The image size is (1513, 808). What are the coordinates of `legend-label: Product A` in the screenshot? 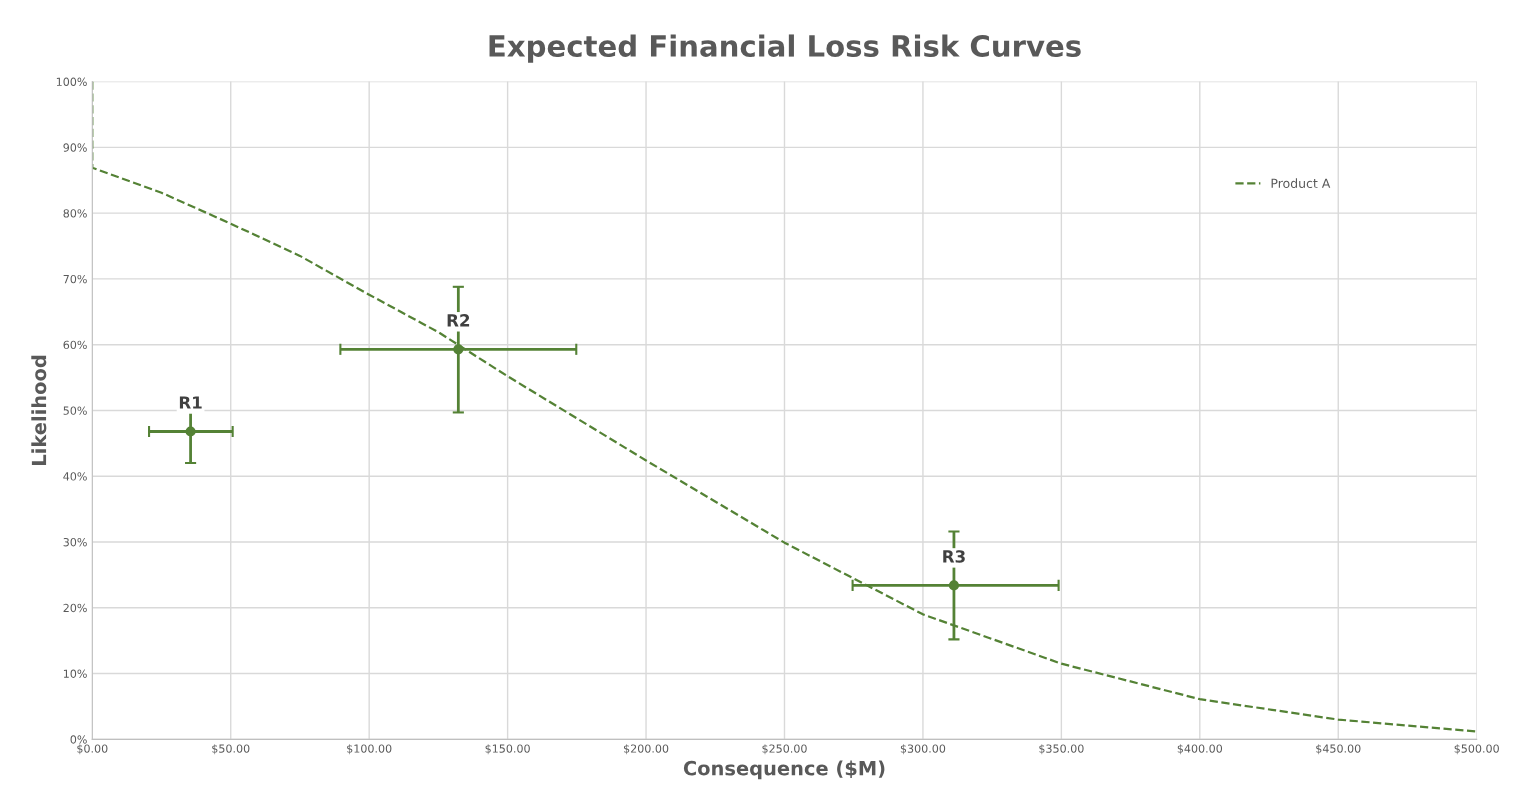 It's located at (1301, 183).